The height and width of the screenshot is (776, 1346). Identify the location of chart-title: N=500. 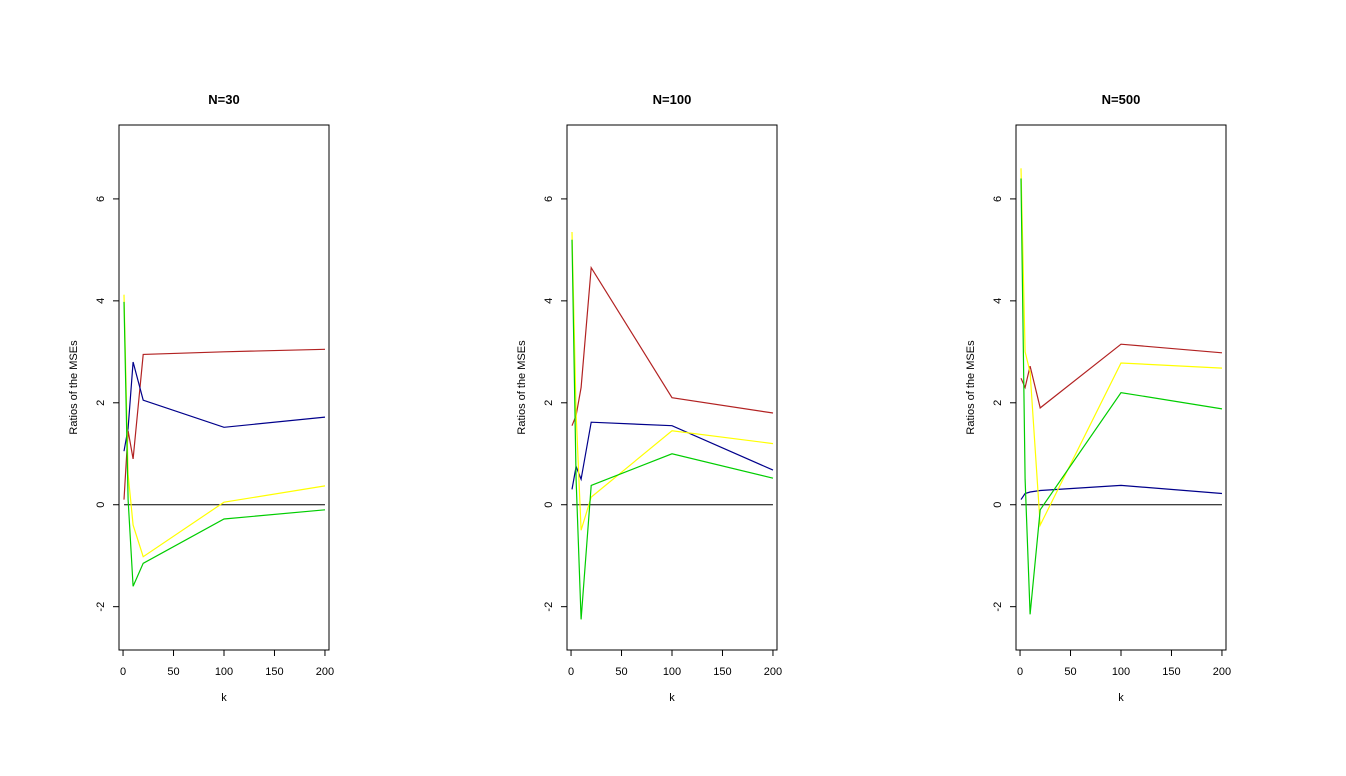
(1121, 99).